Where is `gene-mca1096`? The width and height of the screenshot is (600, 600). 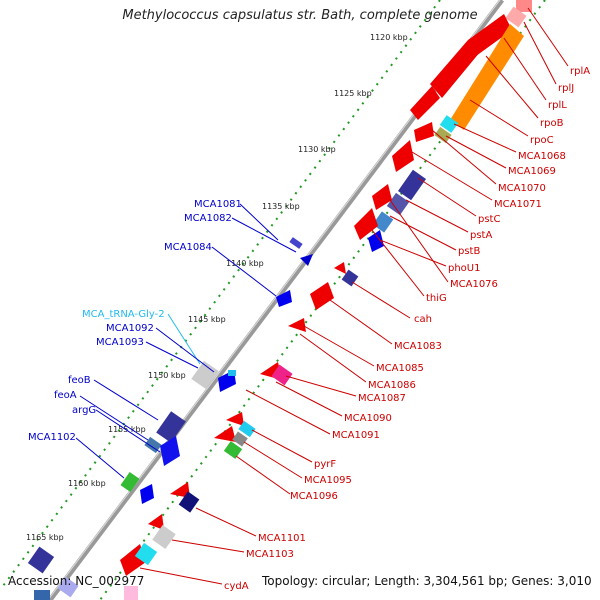 gene-mca1096 is located at coordinates (233, 450).